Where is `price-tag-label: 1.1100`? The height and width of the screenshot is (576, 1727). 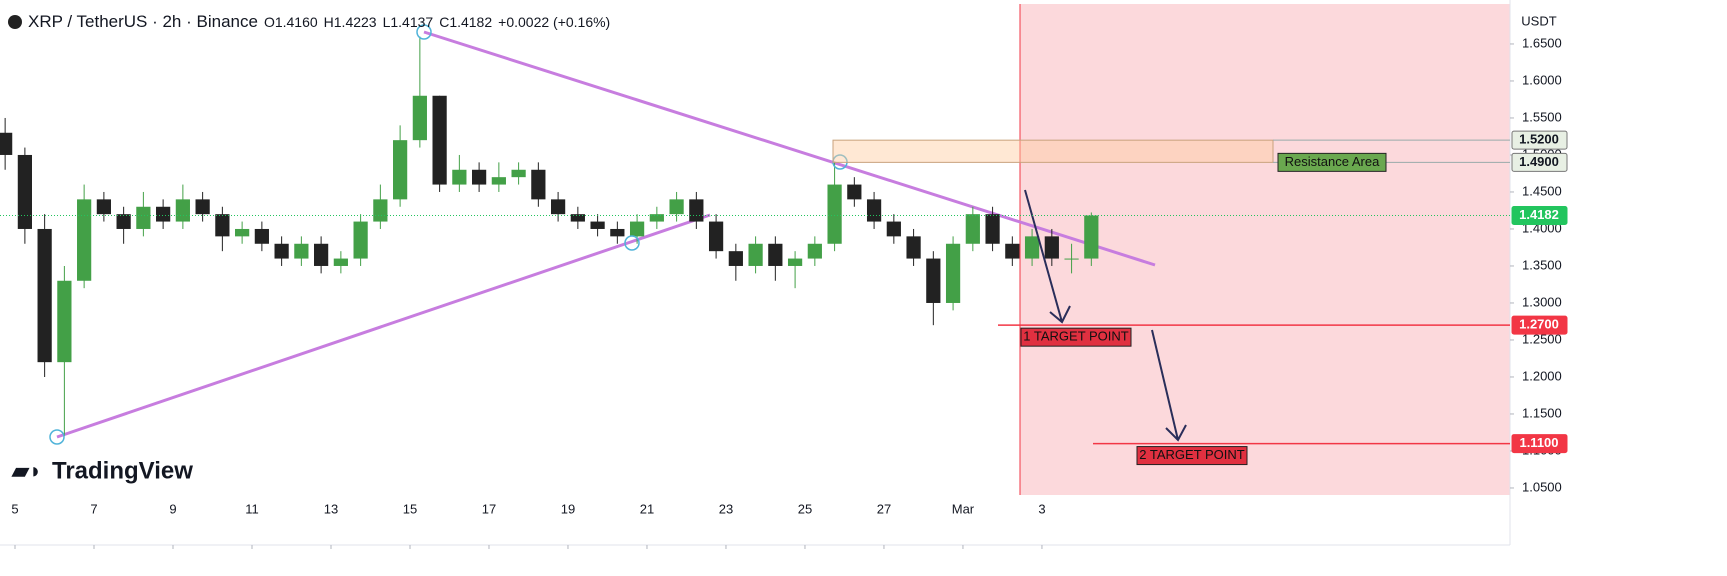
price-tag-label: 1.1100 is located at coordinates (1538, 442).